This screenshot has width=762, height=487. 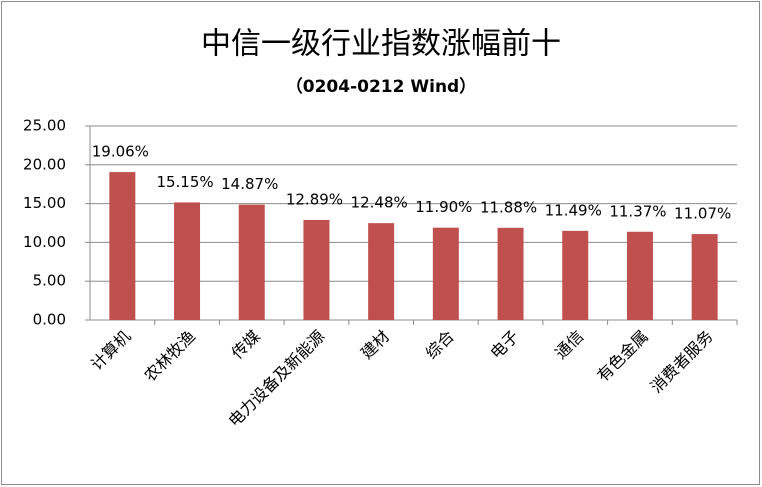 I want to click on y-tick-label: 10.00, so click(x=44, y=242).